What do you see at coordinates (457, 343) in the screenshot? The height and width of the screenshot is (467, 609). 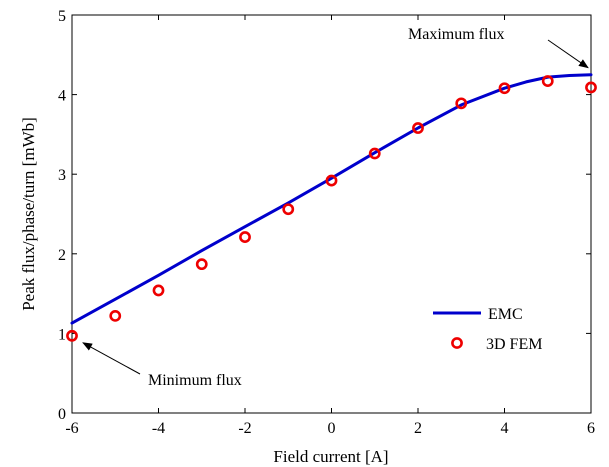 I see `legend-3d-fem-swatch` at bounding box center [457, 343].